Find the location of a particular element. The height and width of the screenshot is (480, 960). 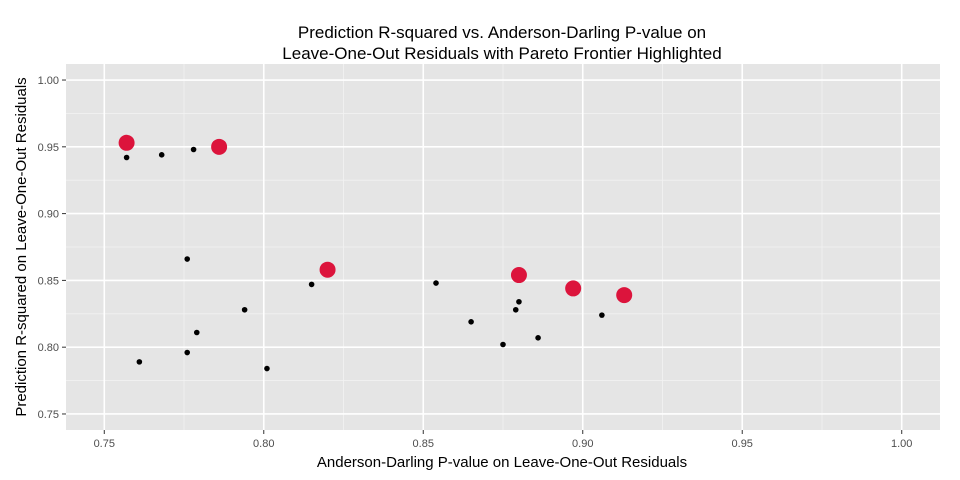

y-tick-label: 0.75 is located at coordinates (48, 415).